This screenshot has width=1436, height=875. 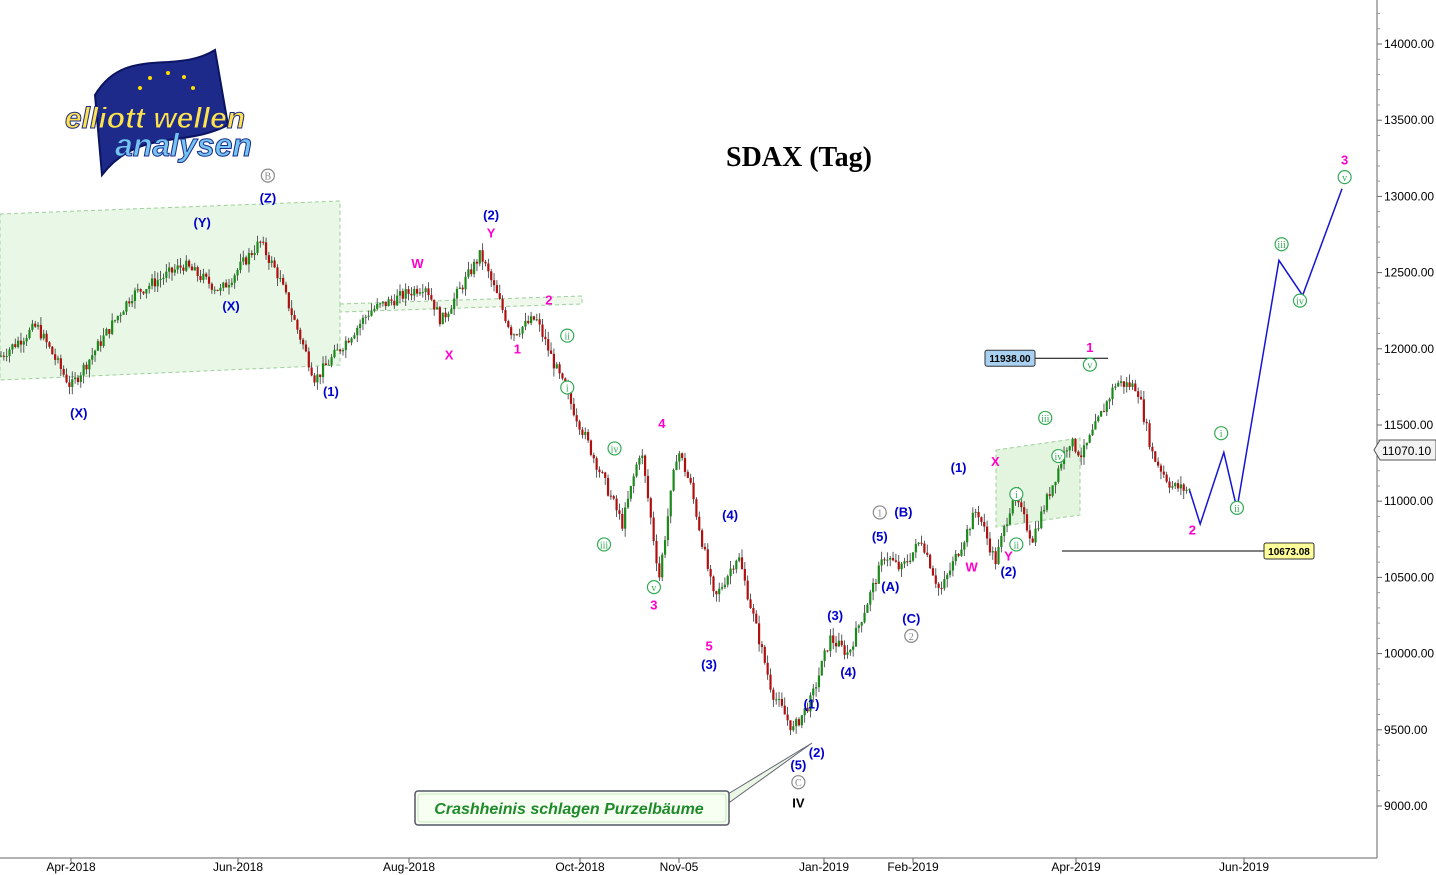 What do you see at coordinates (1221, 434) in the screenshot?
I see `wave-label: i` at bounding box center [1221, 434].